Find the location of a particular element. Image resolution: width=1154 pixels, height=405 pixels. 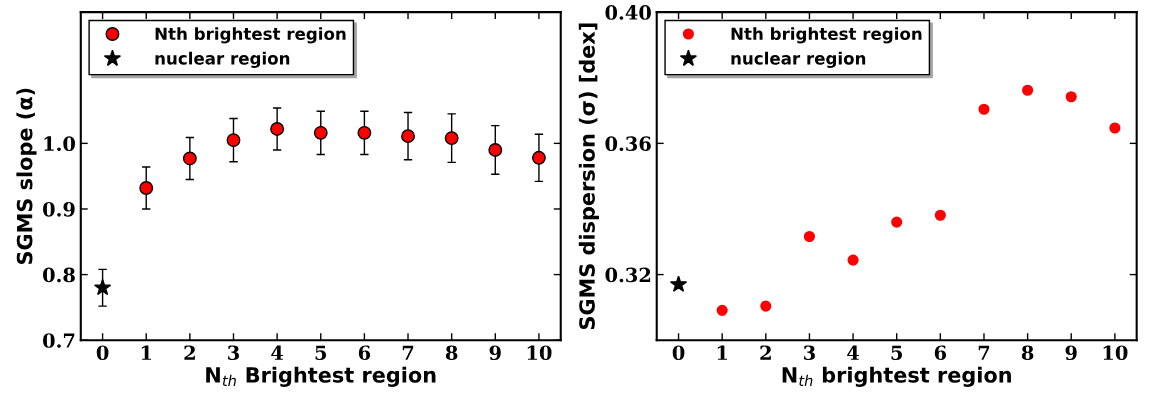

y-tick-label: 0.9 is located at coordinates (59, 209).